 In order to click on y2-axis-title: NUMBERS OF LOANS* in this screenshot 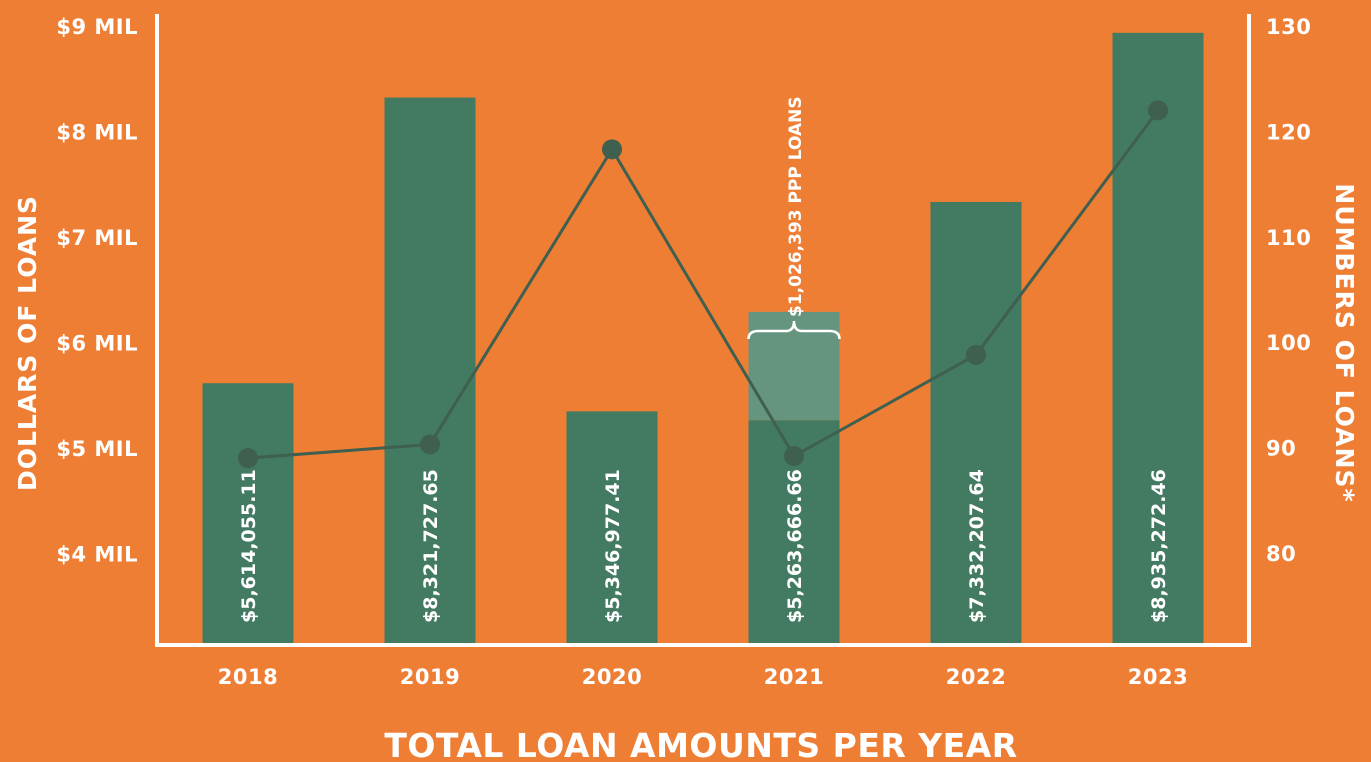, I will do `click(1344, 342)`.